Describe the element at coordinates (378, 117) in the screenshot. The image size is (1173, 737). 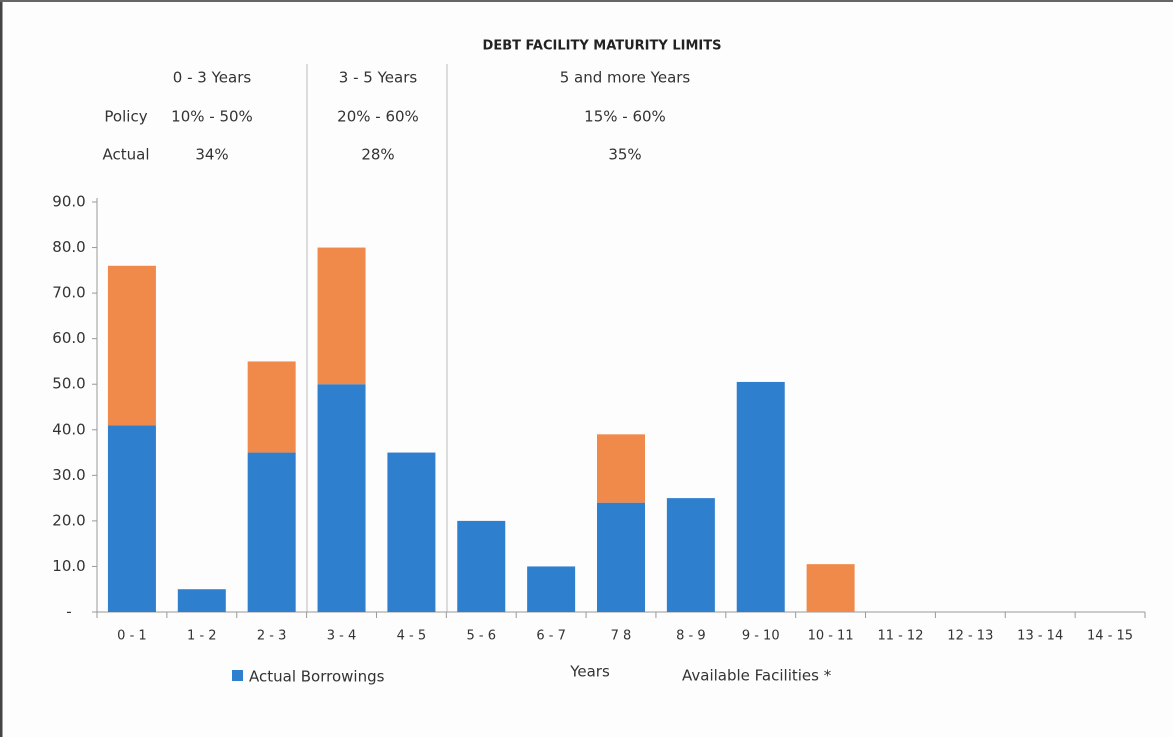
I see `band-policy: 20% - 60%` at that location.